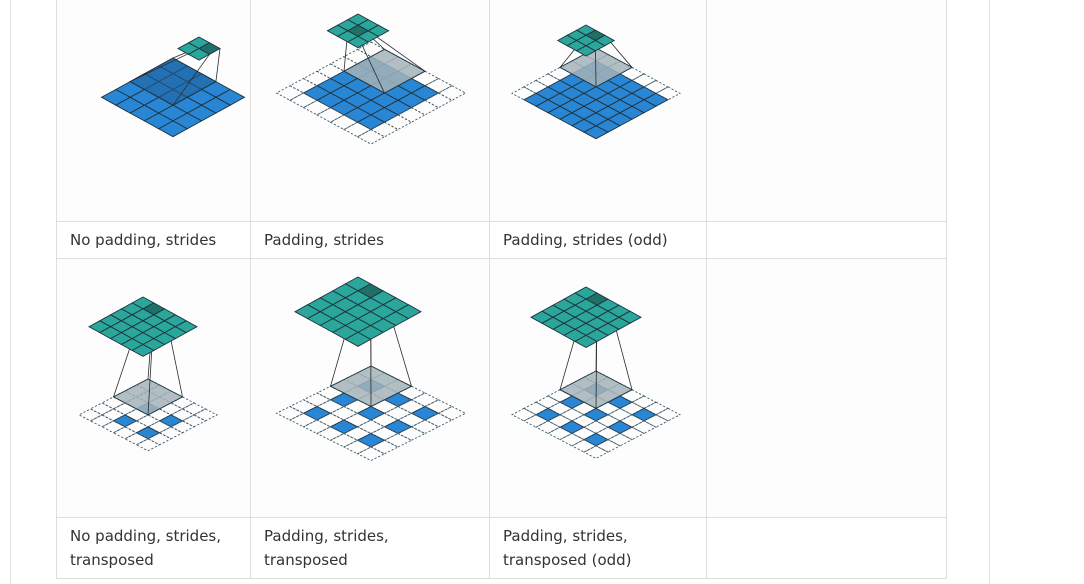 The width and height of the screenshot is (1084, 584). I want to click on padding-strides-odd-animation, so click(596, 82).